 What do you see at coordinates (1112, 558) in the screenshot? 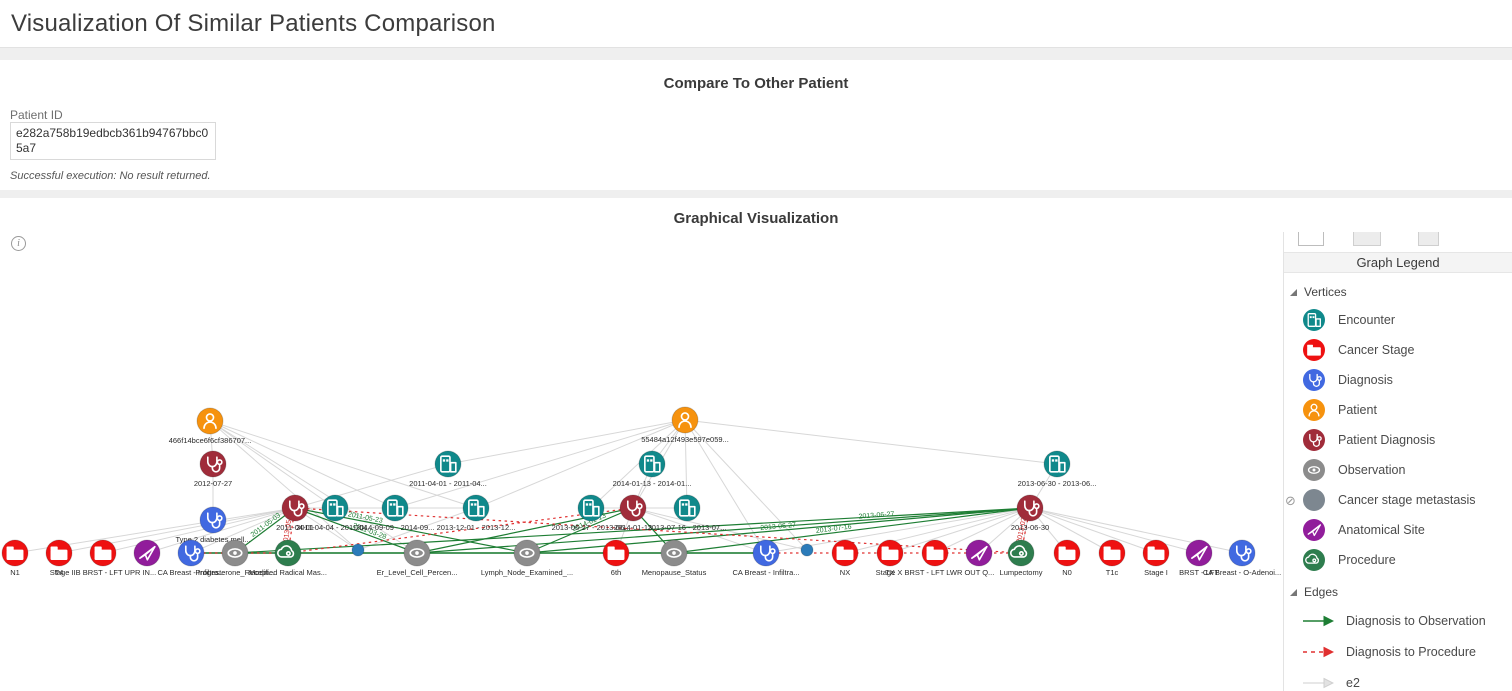
I see `node-cancer_stage-cs9: T1c` at bounding box center [1112, 558].